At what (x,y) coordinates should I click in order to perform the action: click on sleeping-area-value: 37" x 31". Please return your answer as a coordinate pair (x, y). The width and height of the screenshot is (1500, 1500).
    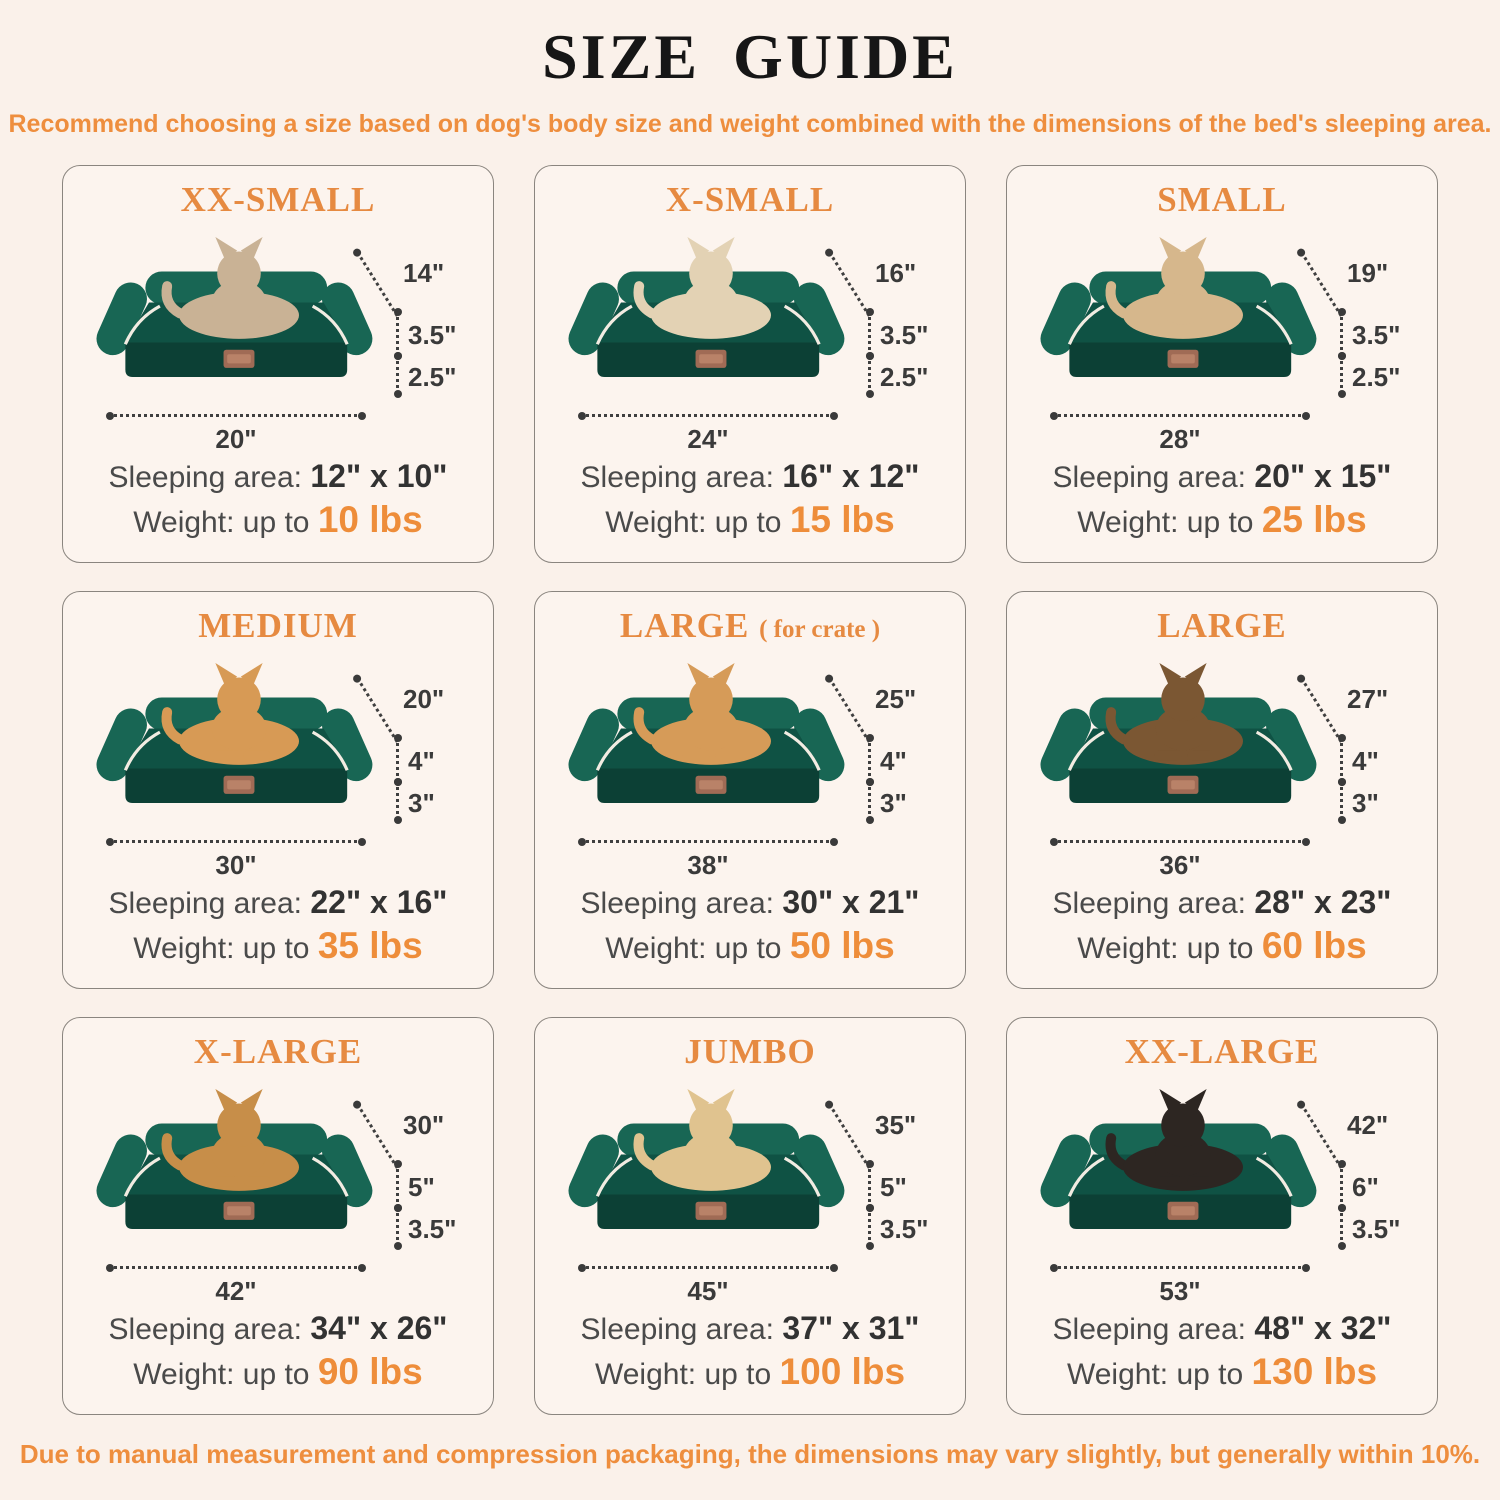
    Looking at the image, I should click on (851, 1328).